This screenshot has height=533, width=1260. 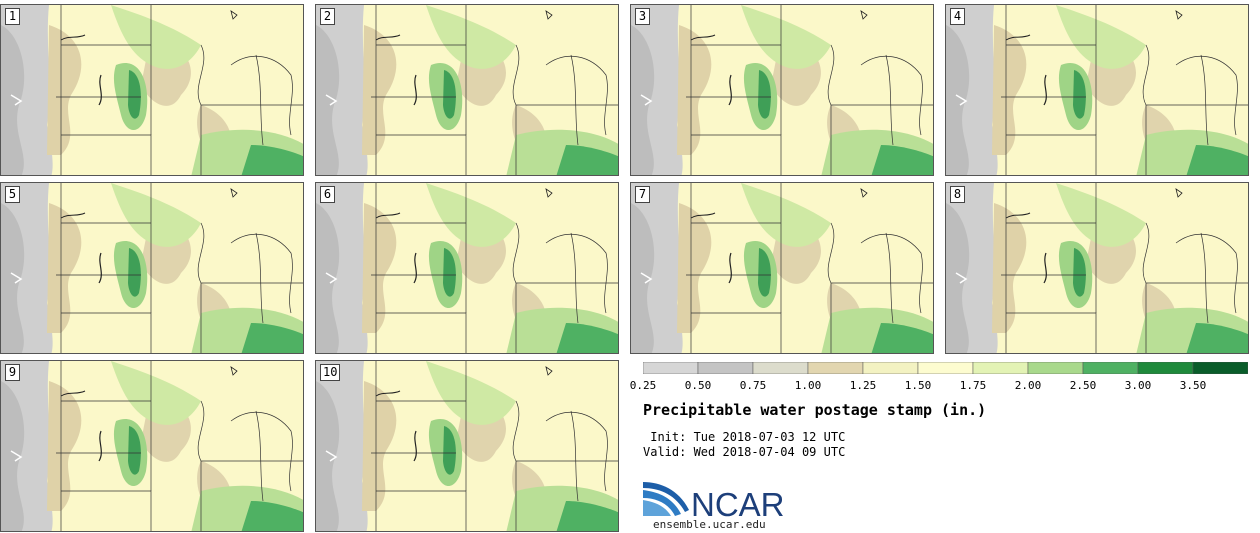 I want to click on panel-number: 1, so click(x=12, y=16).